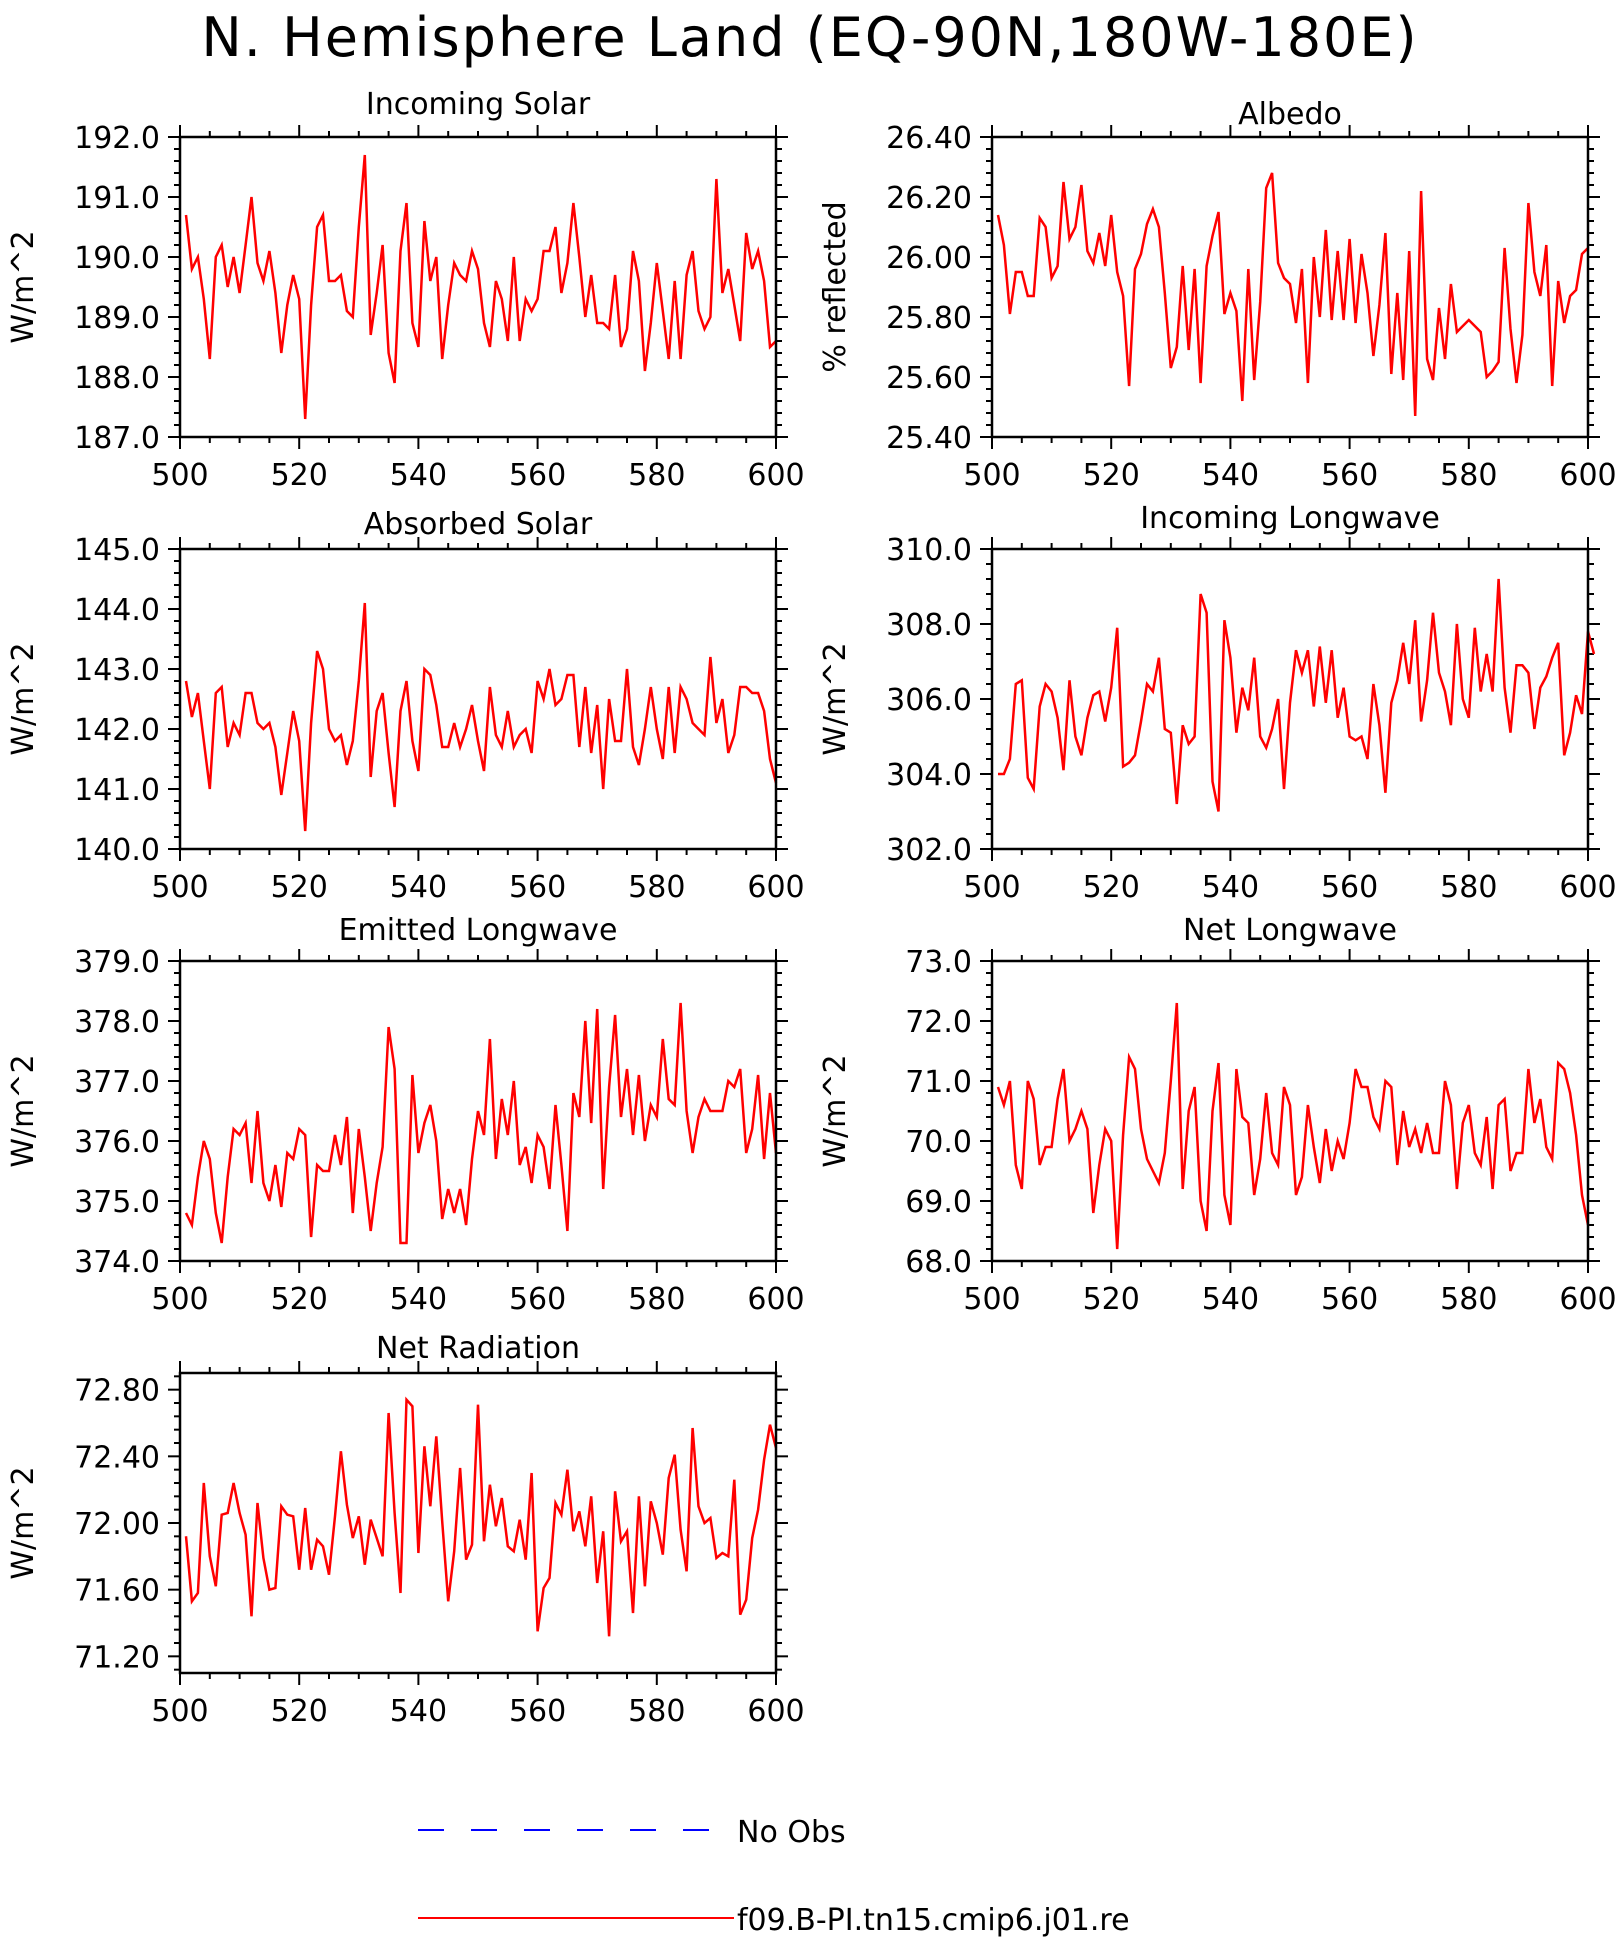 This screenshot has height=1938, width=1620. I want to click on y-tick-label: 143.0, so click(117, 670).